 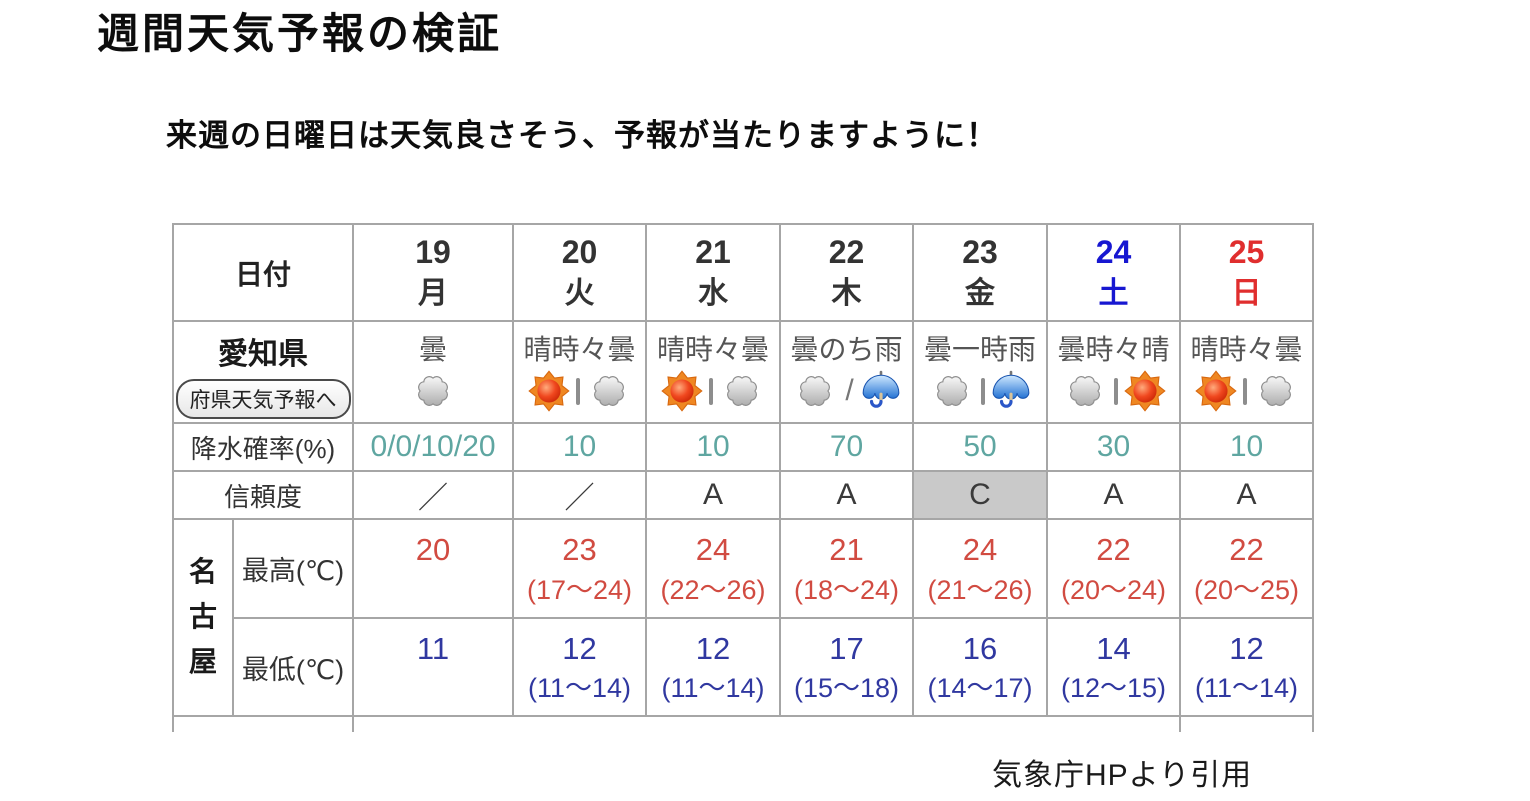 What do you see at coordinates (293, 667) in the screenshot?
I see `min-temp-row-label: 最低(℃)` at bounding box center [293, 667].